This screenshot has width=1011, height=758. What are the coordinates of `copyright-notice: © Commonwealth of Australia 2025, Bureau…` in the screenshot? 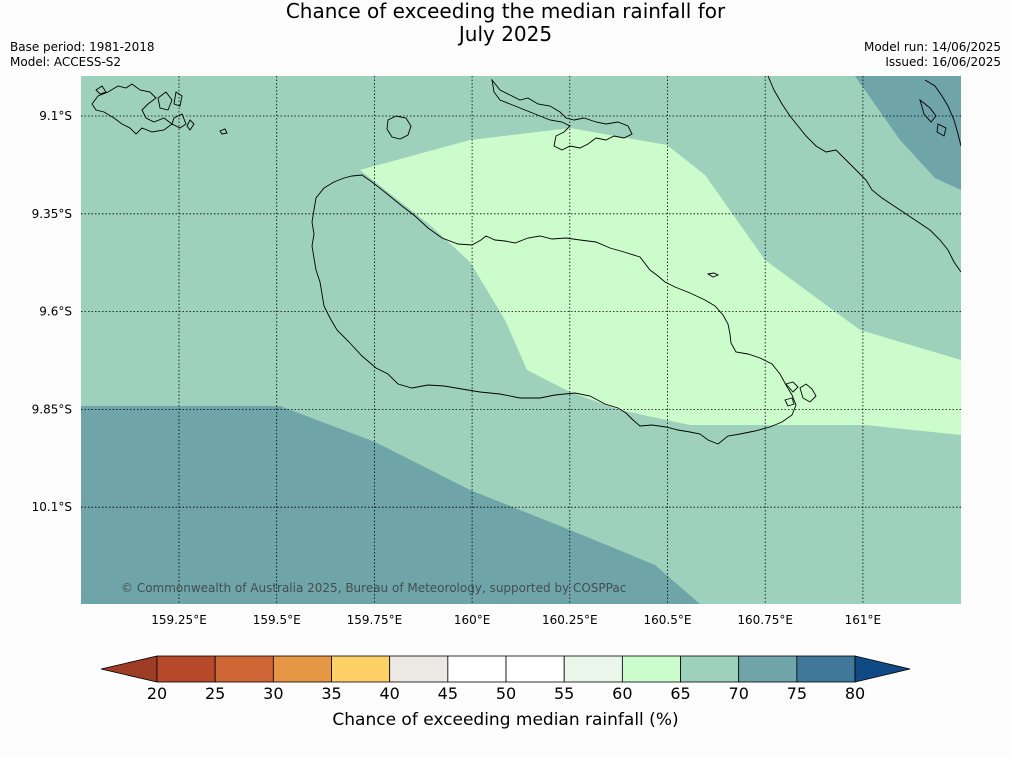 It's located at (373, 588).